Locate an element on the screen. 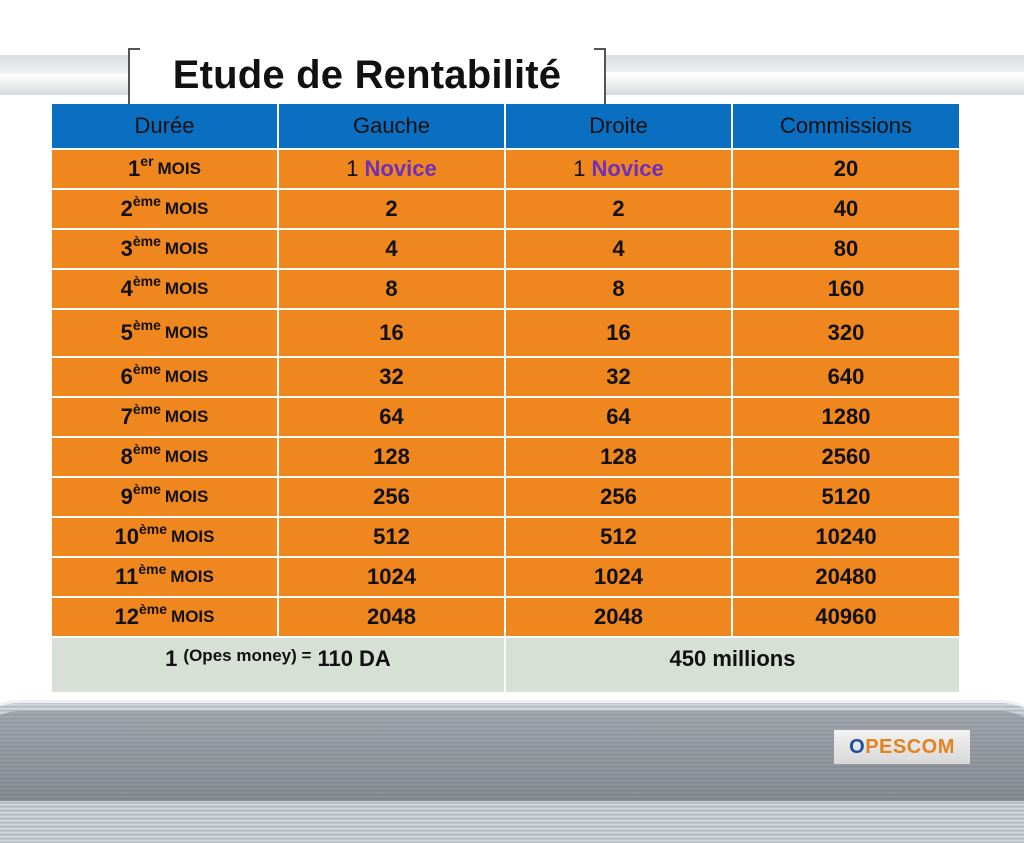 The height and width of the screenshot is (843, 1024). gauche-cell: 2048 is located at coordinates (392, 618).